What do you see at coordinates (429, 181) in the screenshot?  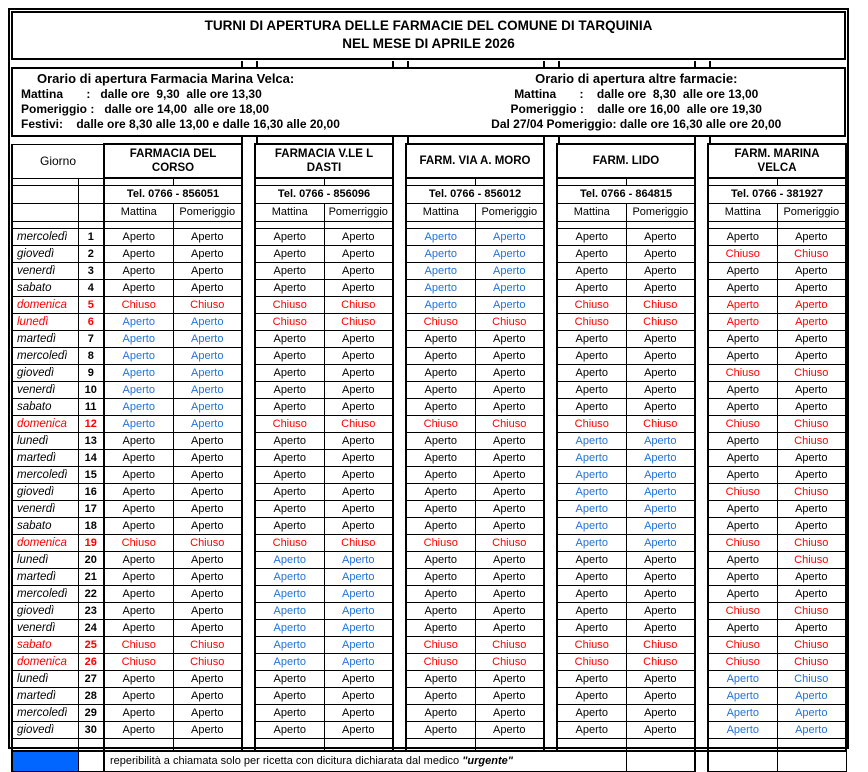 I see `header-gap-row` at bounding box center [429, 181].